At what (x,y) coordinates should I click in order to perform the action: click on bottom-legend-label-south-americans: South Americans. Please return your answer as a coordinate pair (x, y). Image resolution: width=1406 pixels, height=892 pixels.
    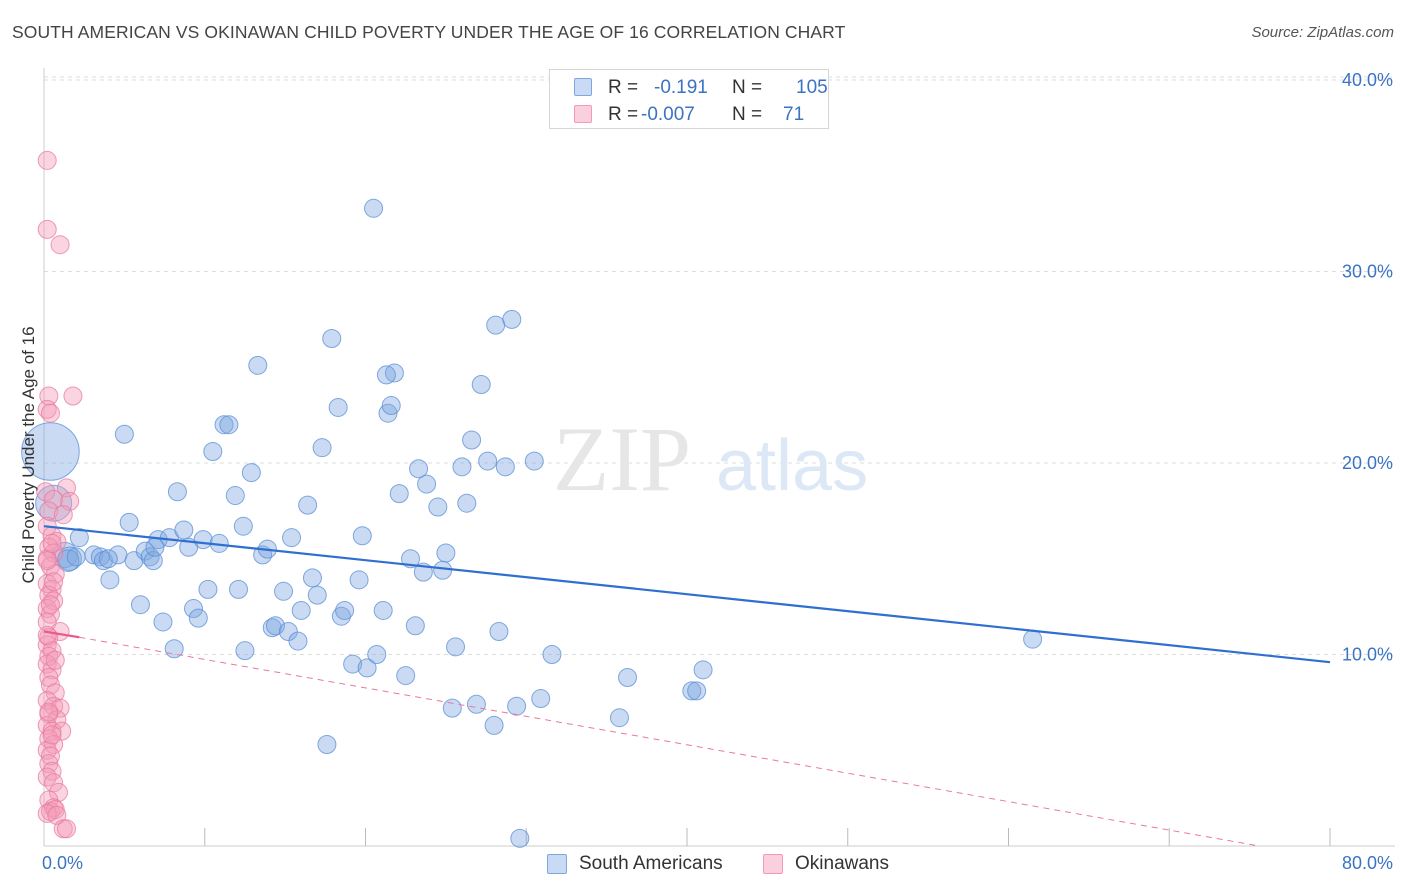
    Looking at the image, I should click on (651, 863).